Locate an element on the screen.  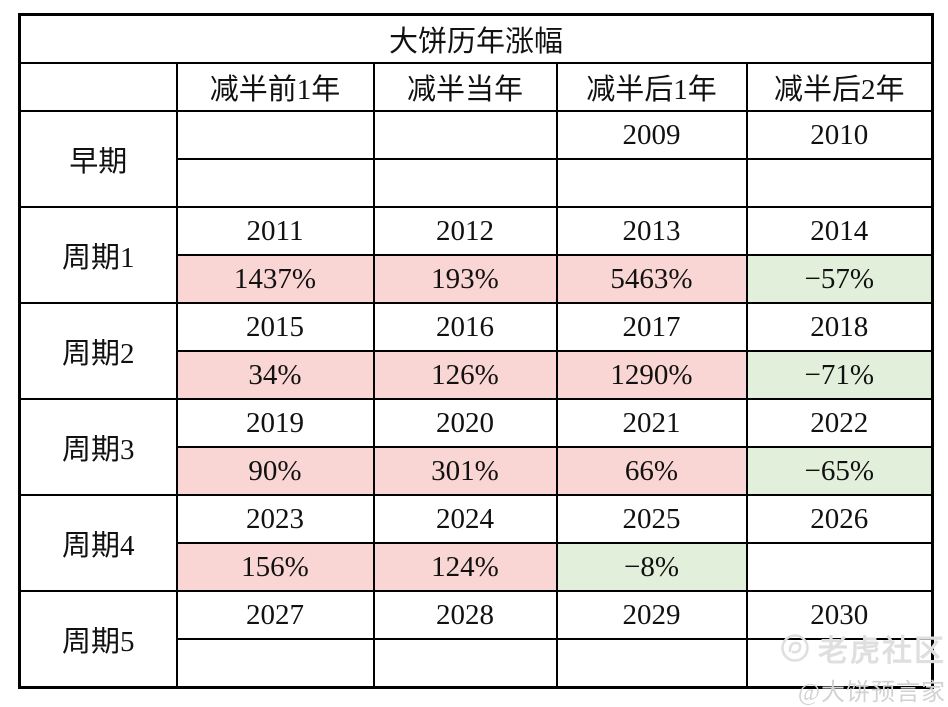
table-row: 34% 126% 1290% −71% is located at coordinates (477, 375).